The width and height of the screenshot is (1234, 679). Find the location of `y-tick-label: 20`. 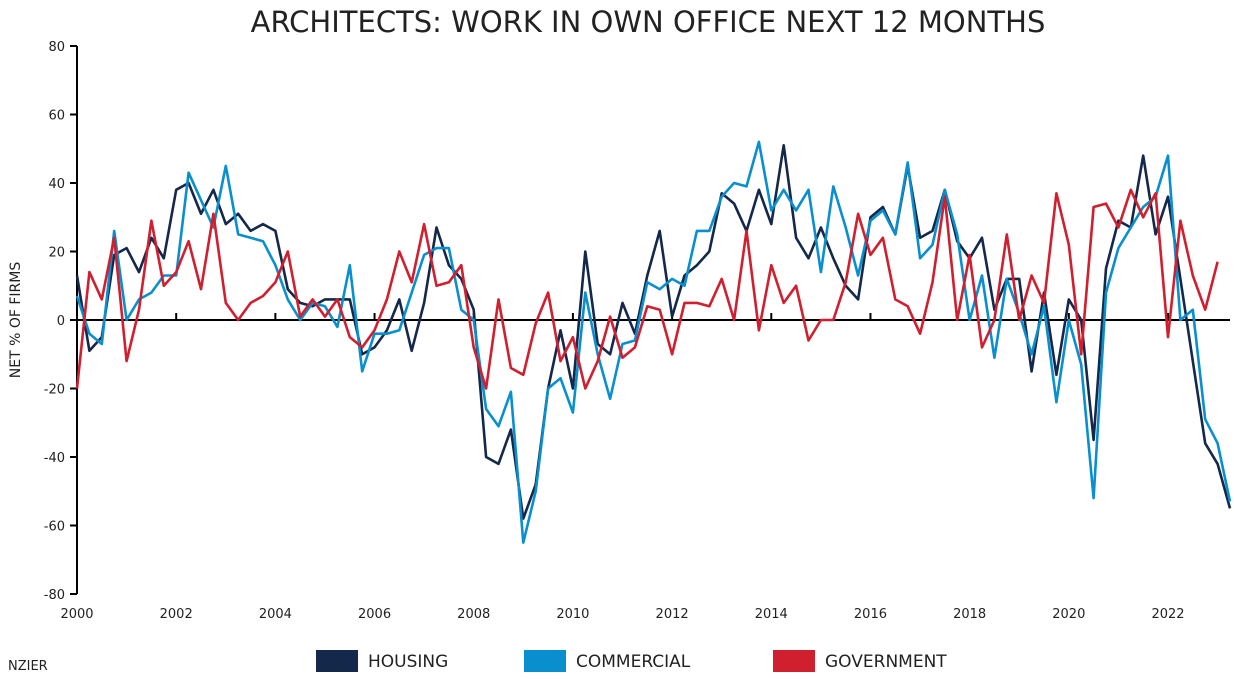

y-tick-label: 20 is located at coordinates (56, 253).